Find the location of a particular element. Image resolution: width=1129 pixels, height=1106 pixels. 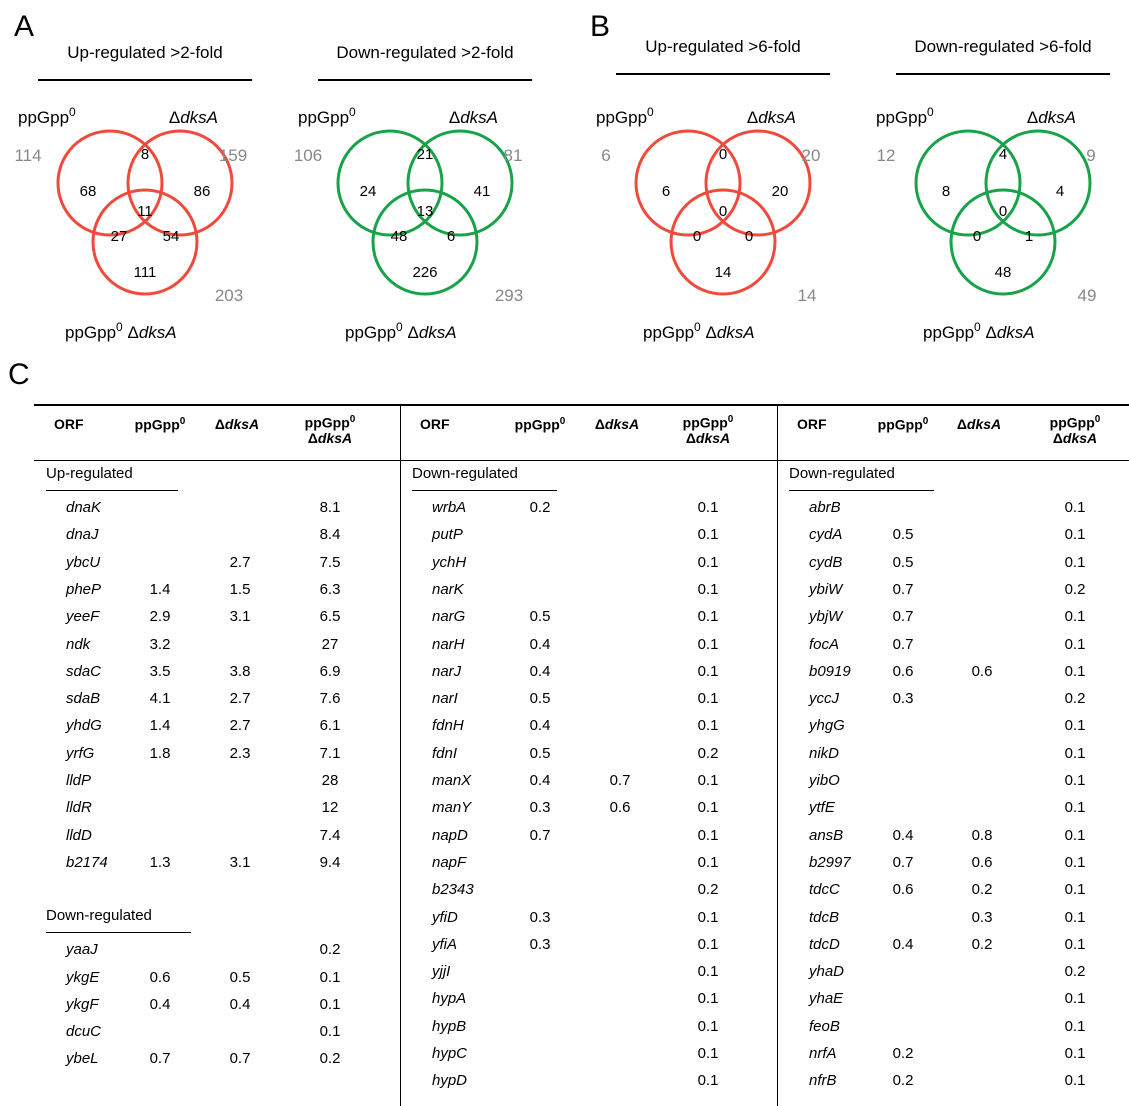

orf-name: napD is located at coordinates (450, 835).